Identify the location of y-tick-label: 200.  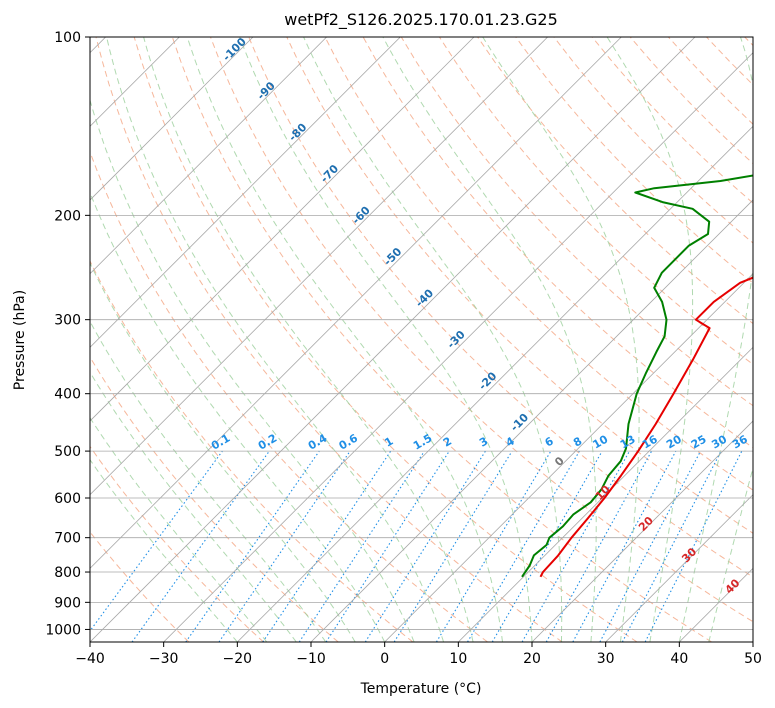
(67, 216).